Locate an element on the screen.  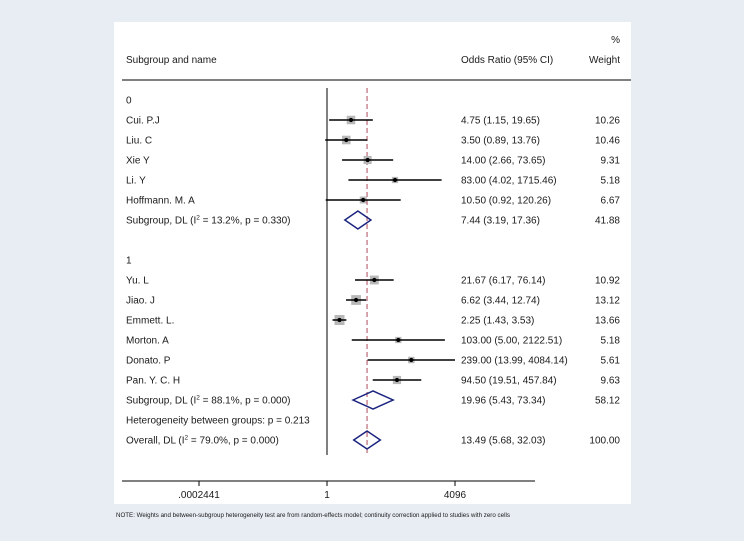
study-weight: 5.61 is located at coordinates (611, 361).